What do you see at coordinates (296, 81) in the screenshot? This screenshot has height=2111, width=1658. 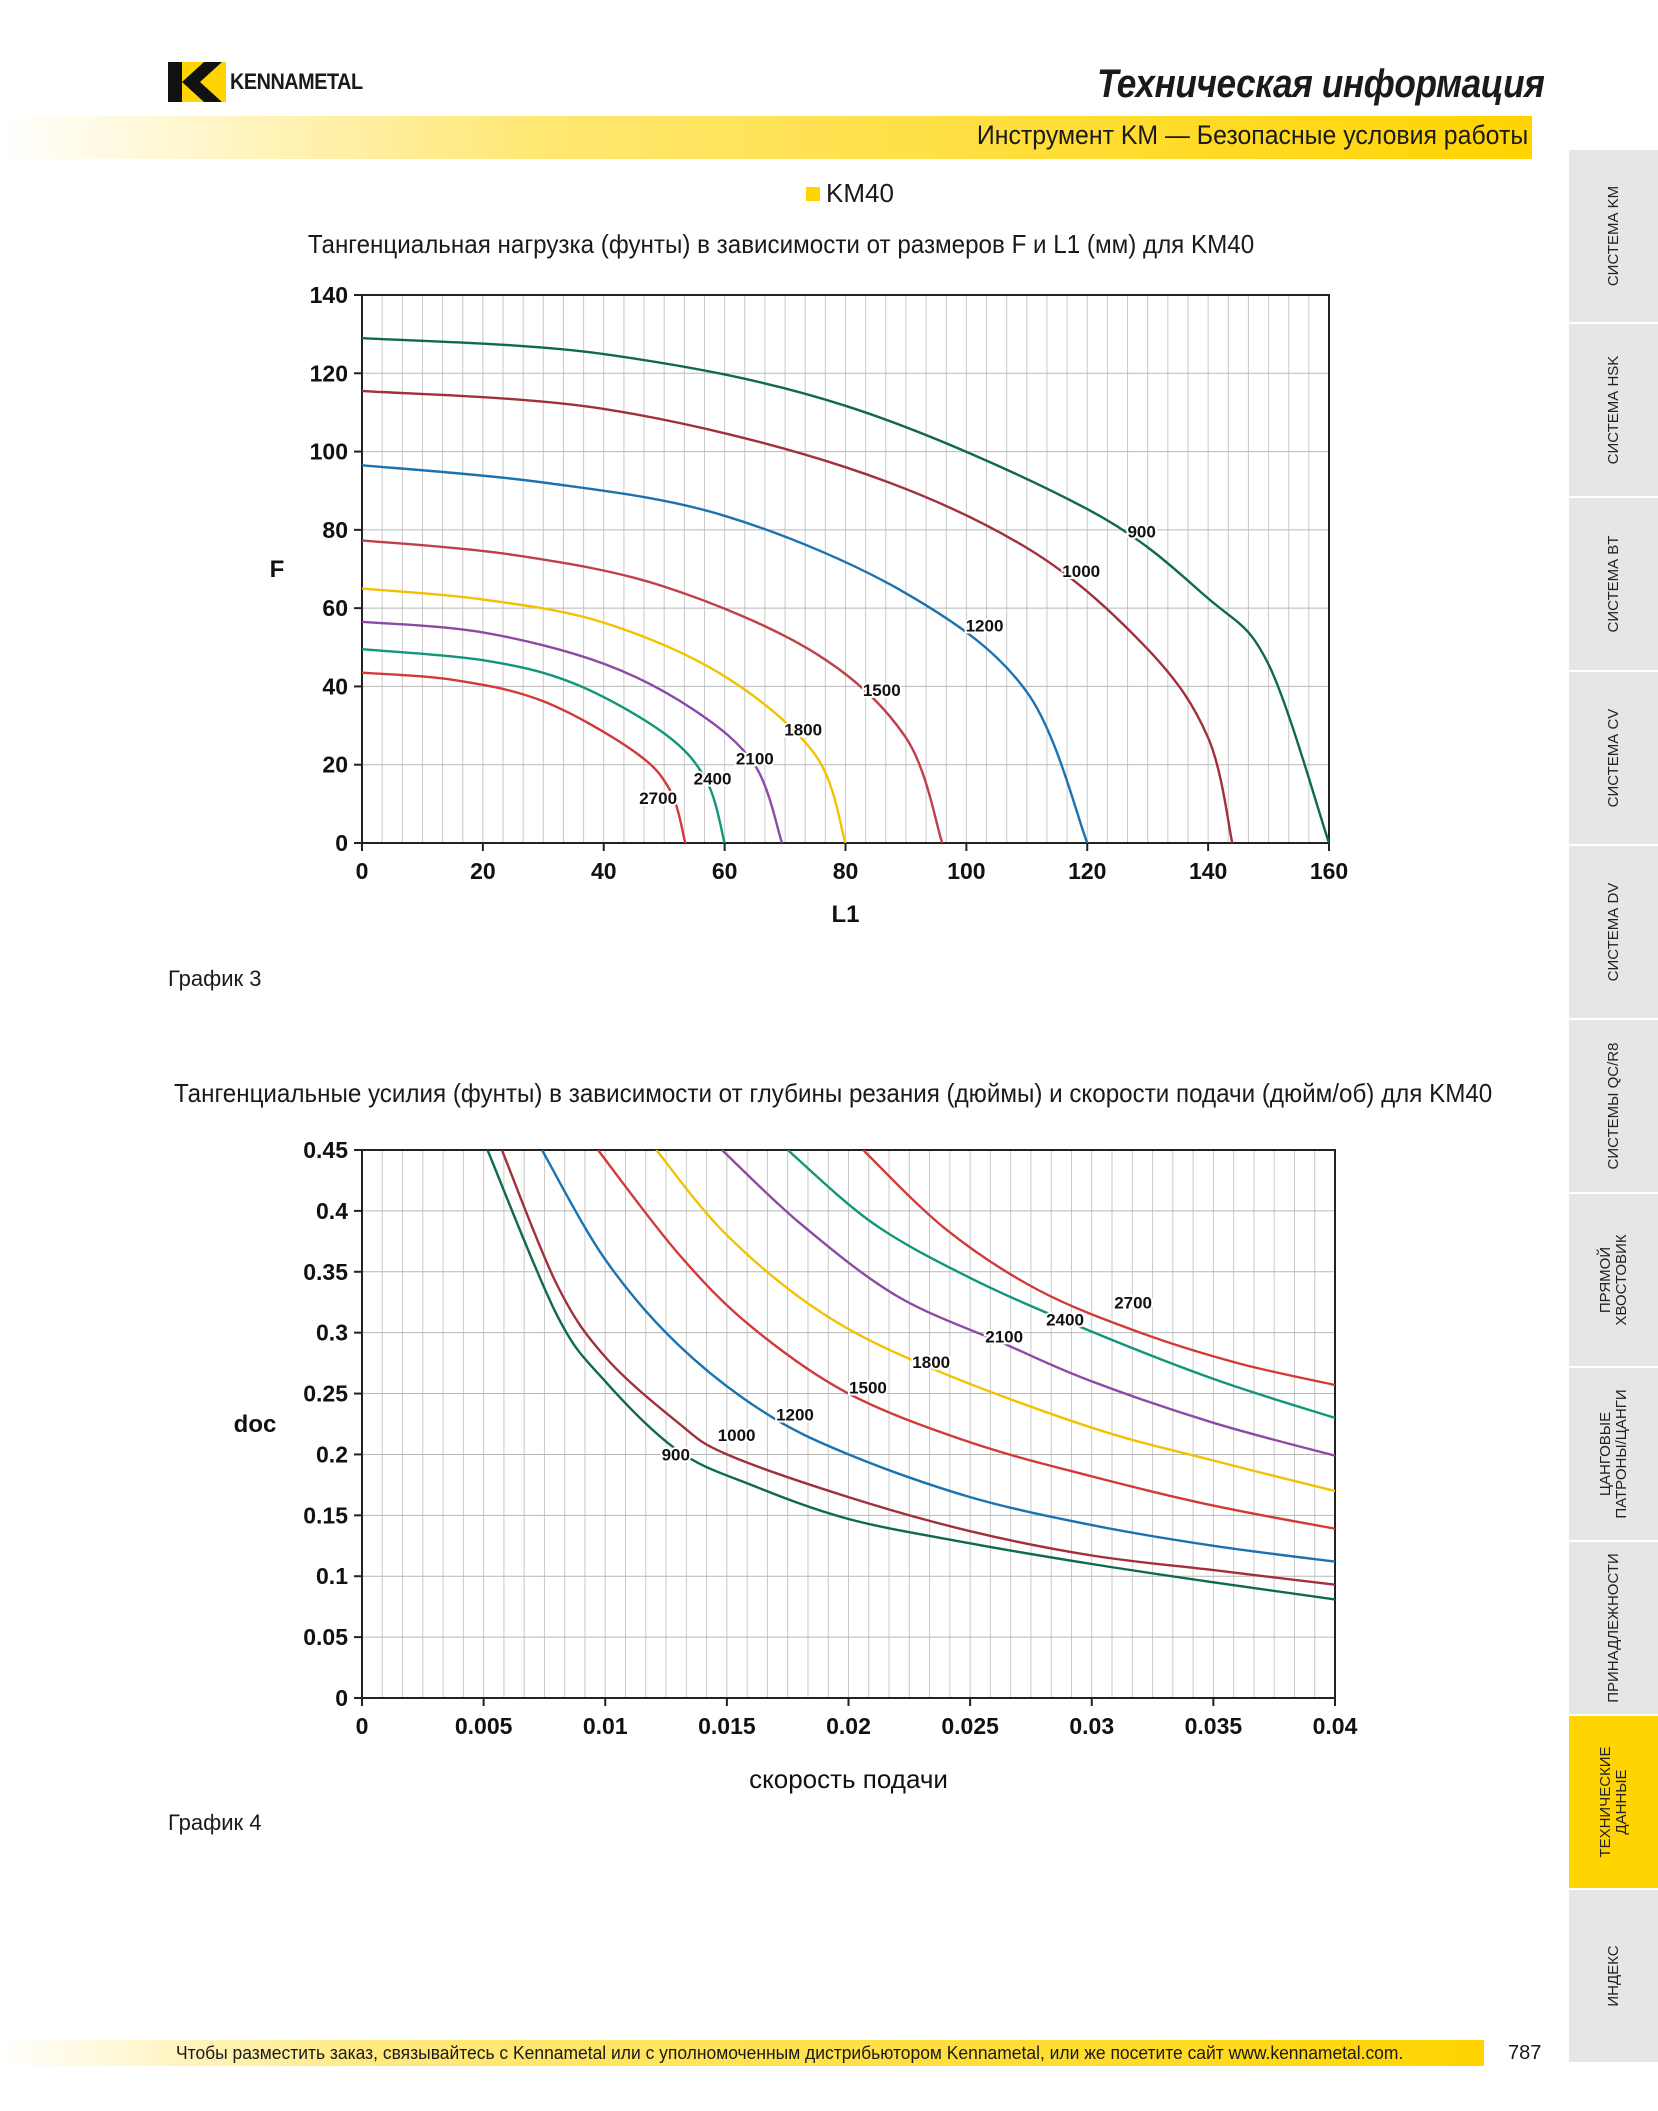 I see `brand-name: KENNAMETAL` at bounding box center [296, 81].